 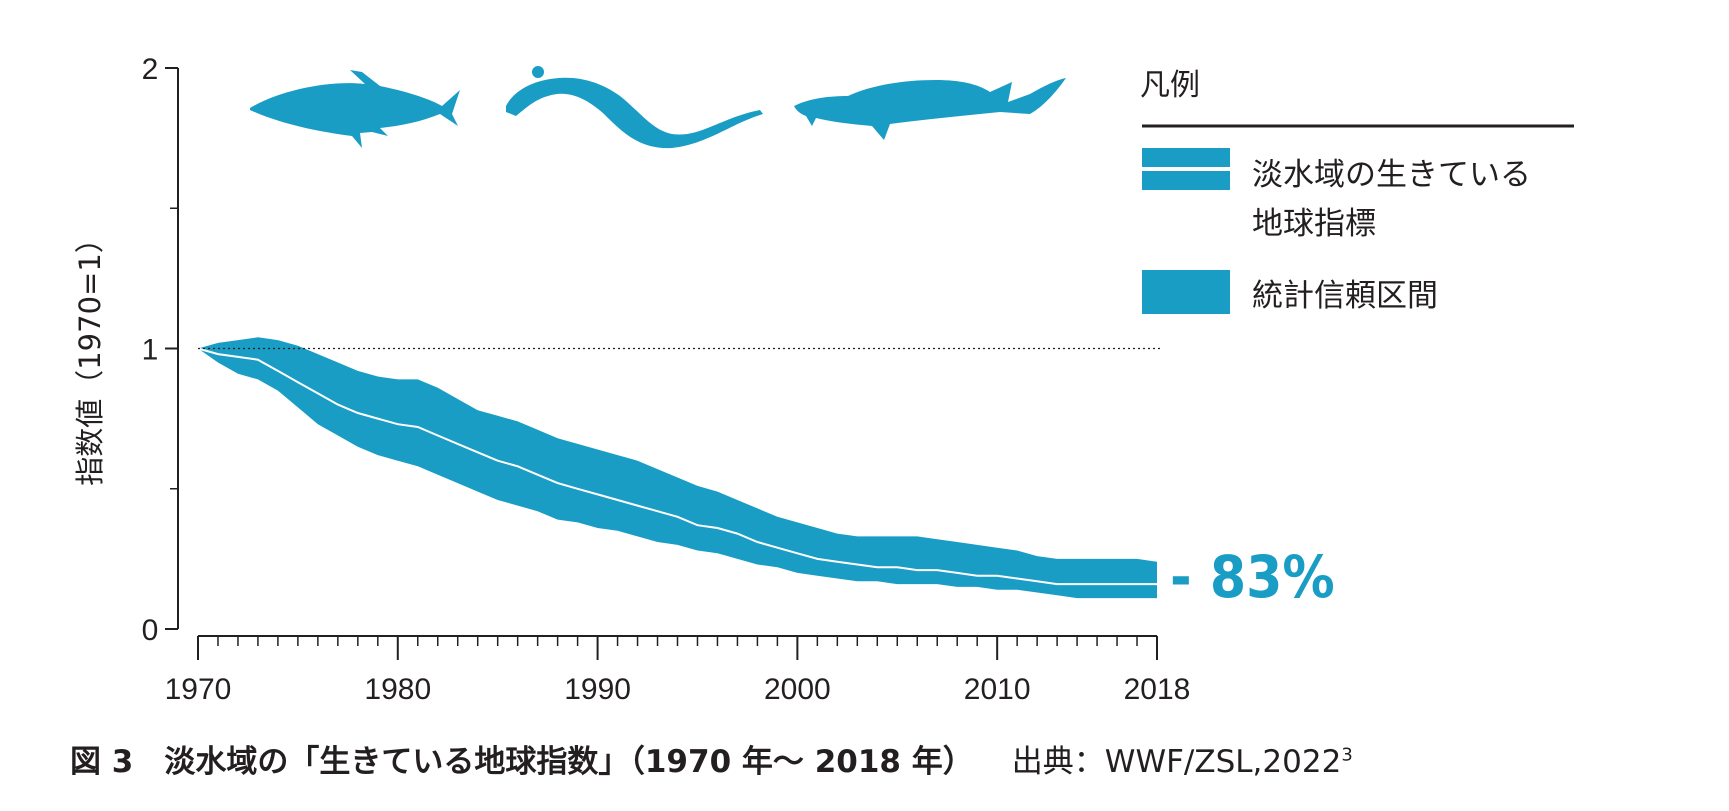 What do you see at coordinates (522, 762) in the screenshot?
I see `caption-title: 図 3 淡水域の「生きている地球指数」（1970 年〜 2018 年）` at bounding box center [522, 762].